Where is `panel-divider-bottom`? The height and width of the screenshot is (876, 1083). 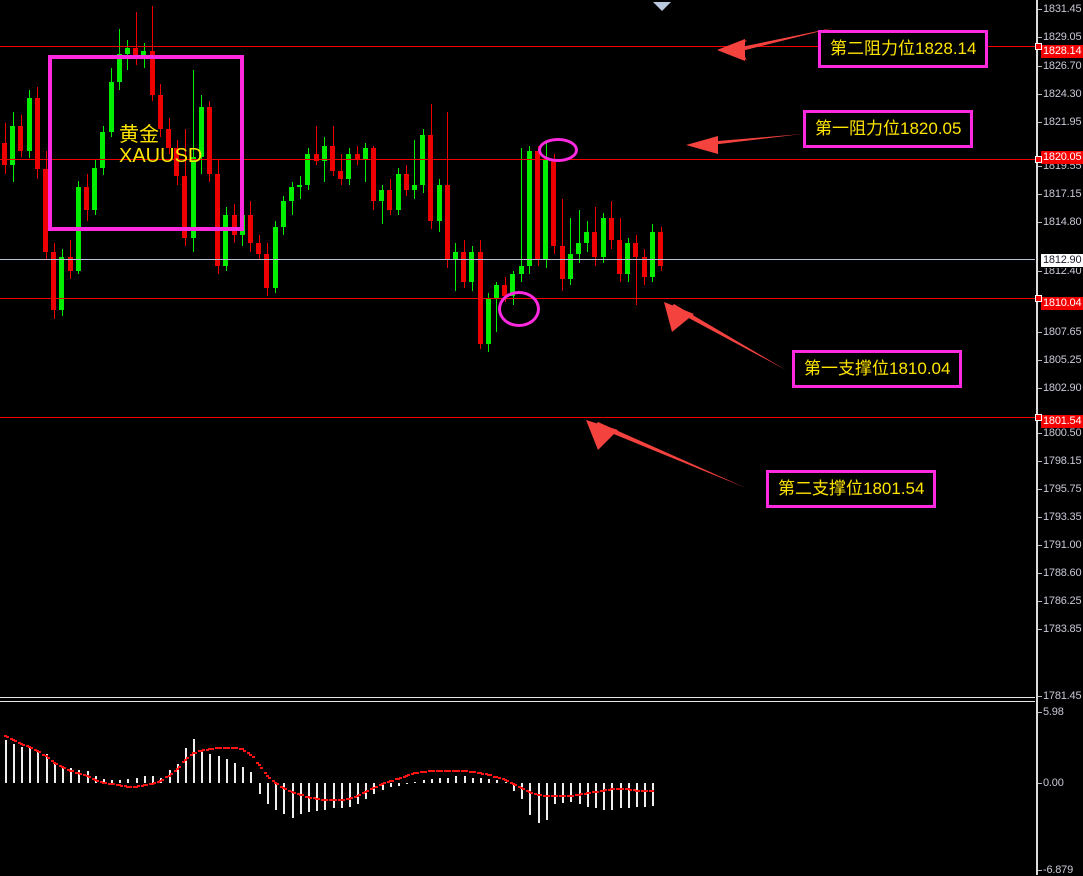 panel-divider-bottom is located at coordinates (517, 701).